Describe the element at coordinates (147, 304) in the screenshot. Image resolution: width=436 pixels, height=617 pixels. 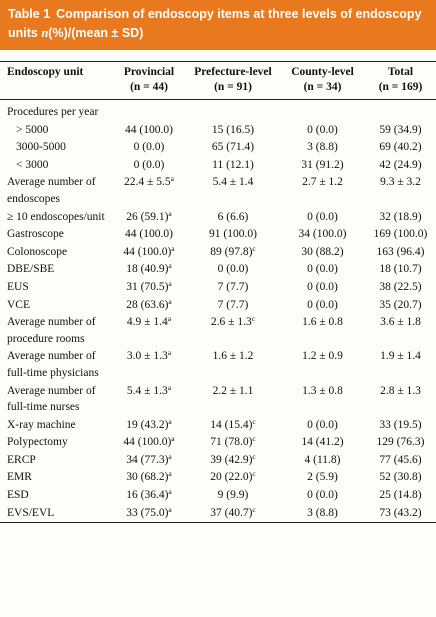
I see `cell-value: 28 (63.6)` at that location.